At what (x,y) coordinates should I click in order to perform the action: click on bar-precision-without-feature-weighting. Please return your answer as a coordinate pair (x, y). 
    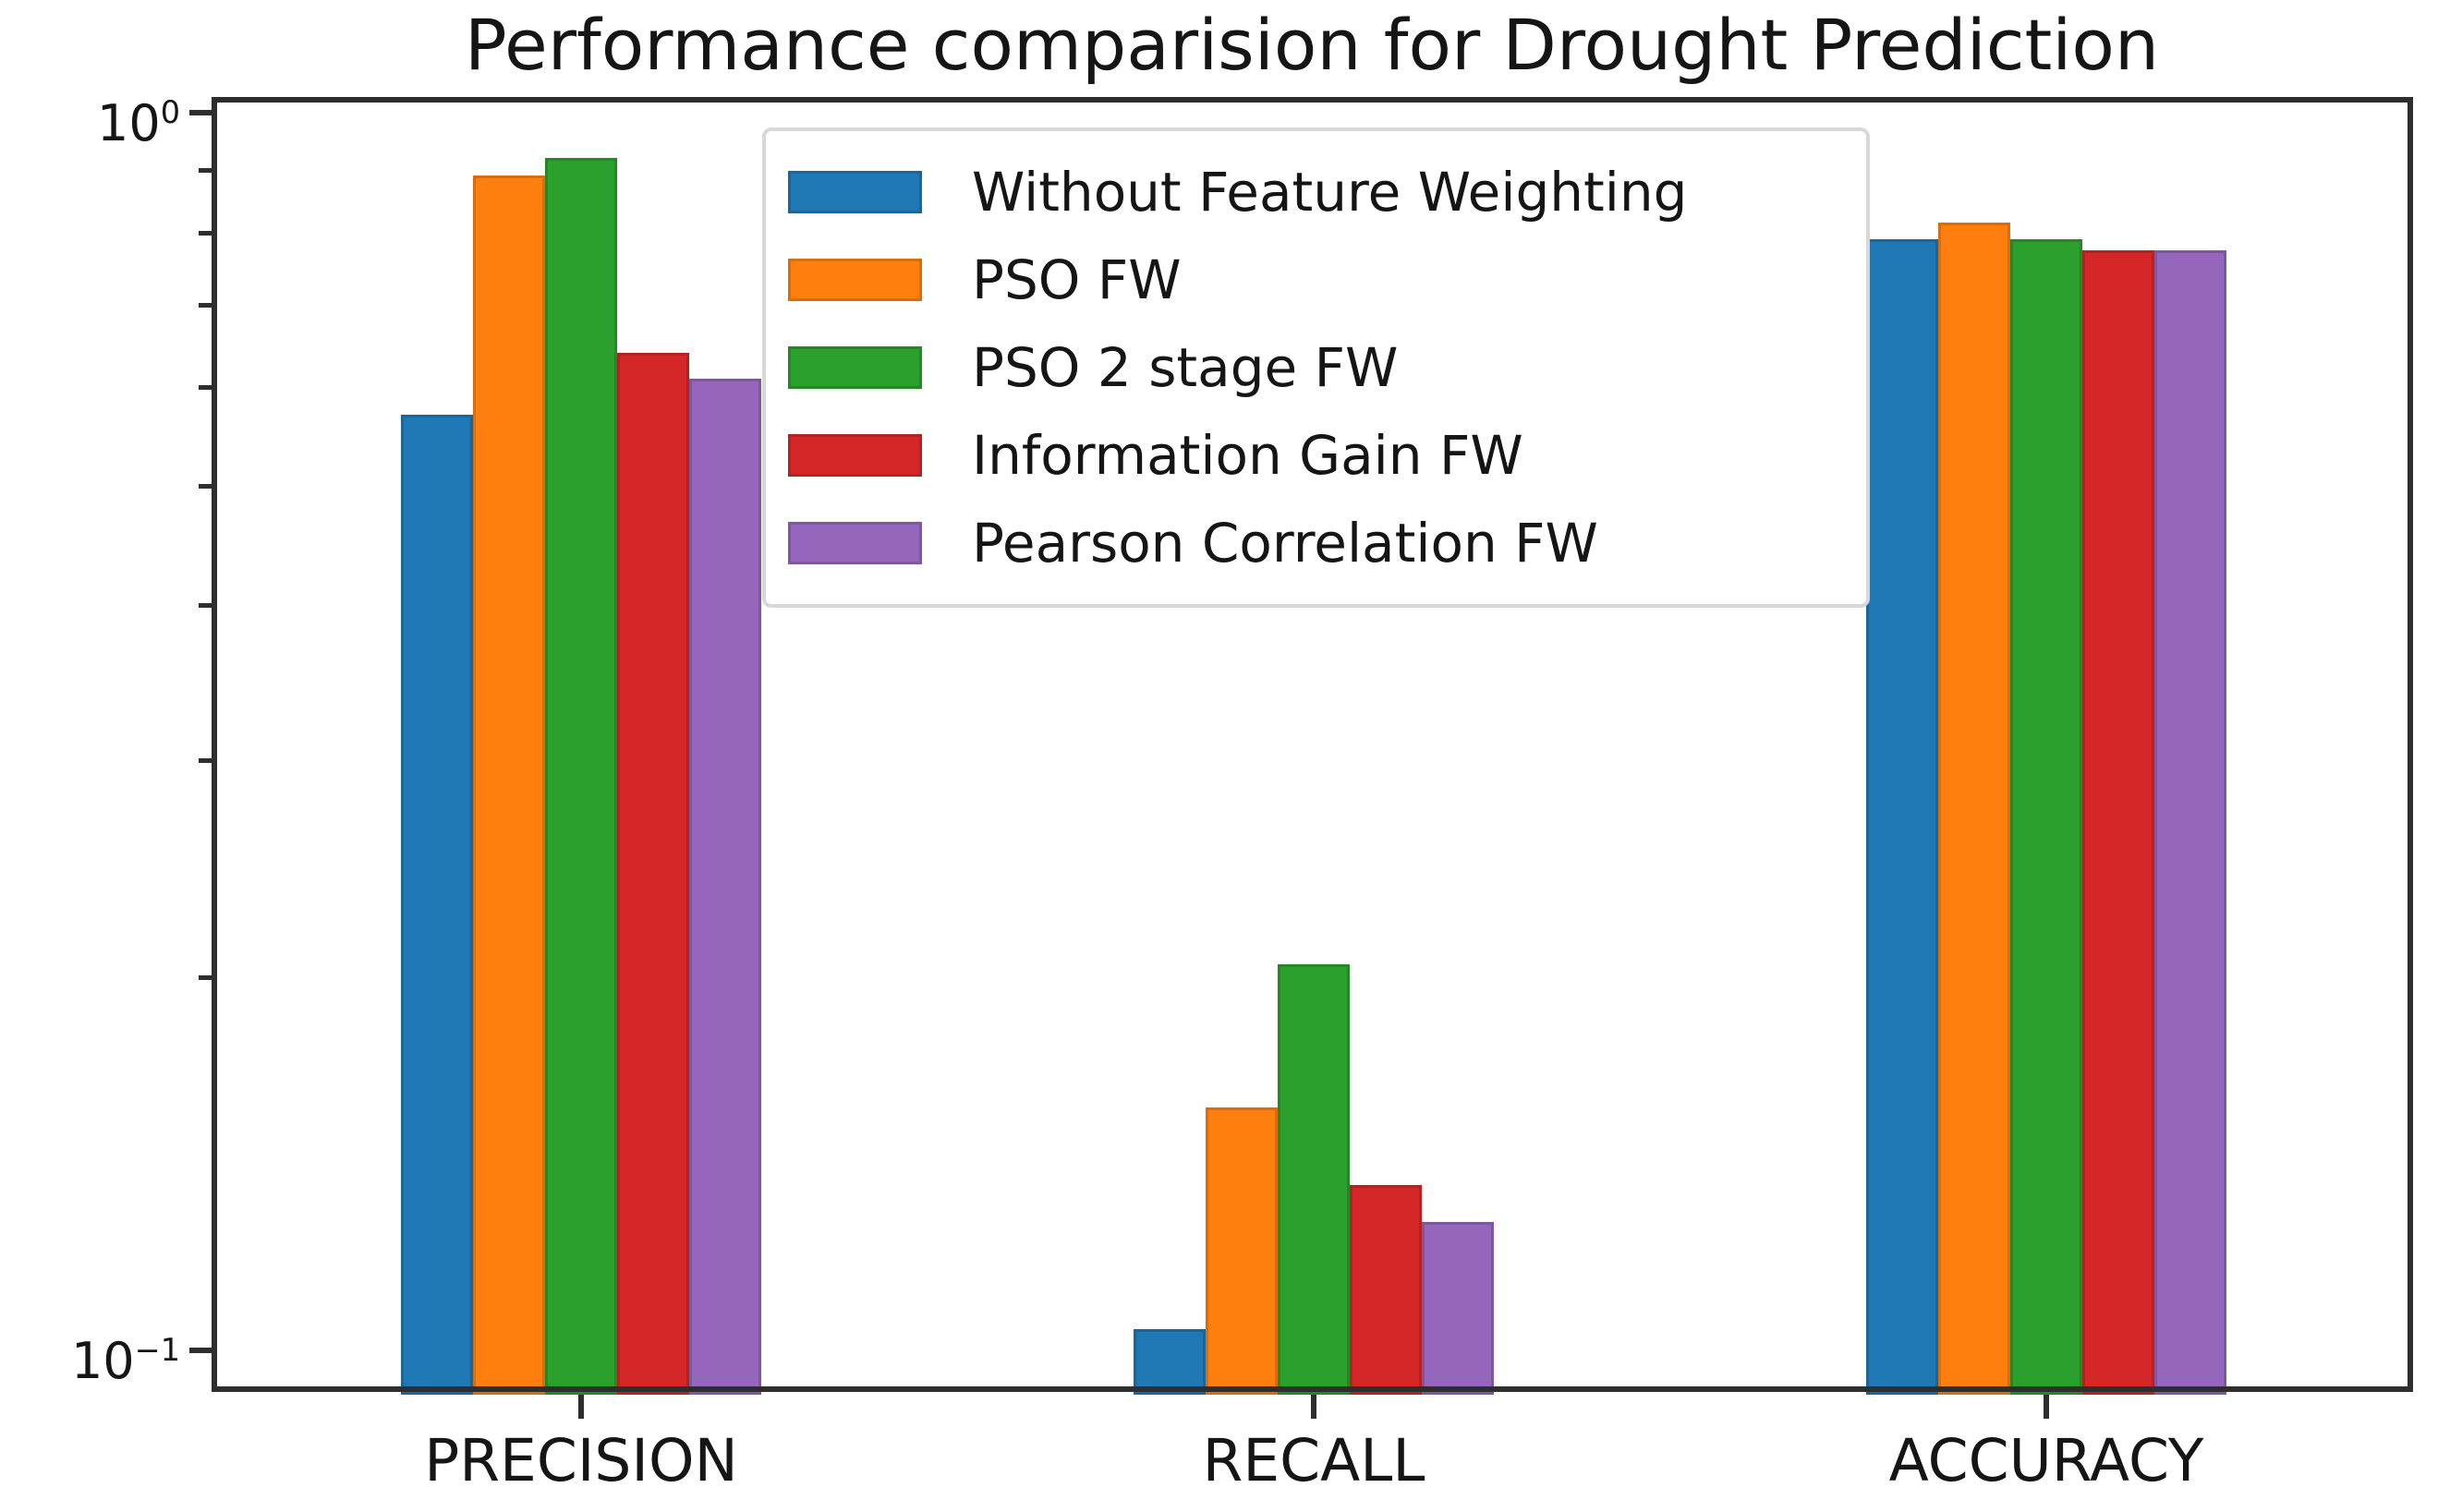
    Looking at the image, I should click on (437, 905).